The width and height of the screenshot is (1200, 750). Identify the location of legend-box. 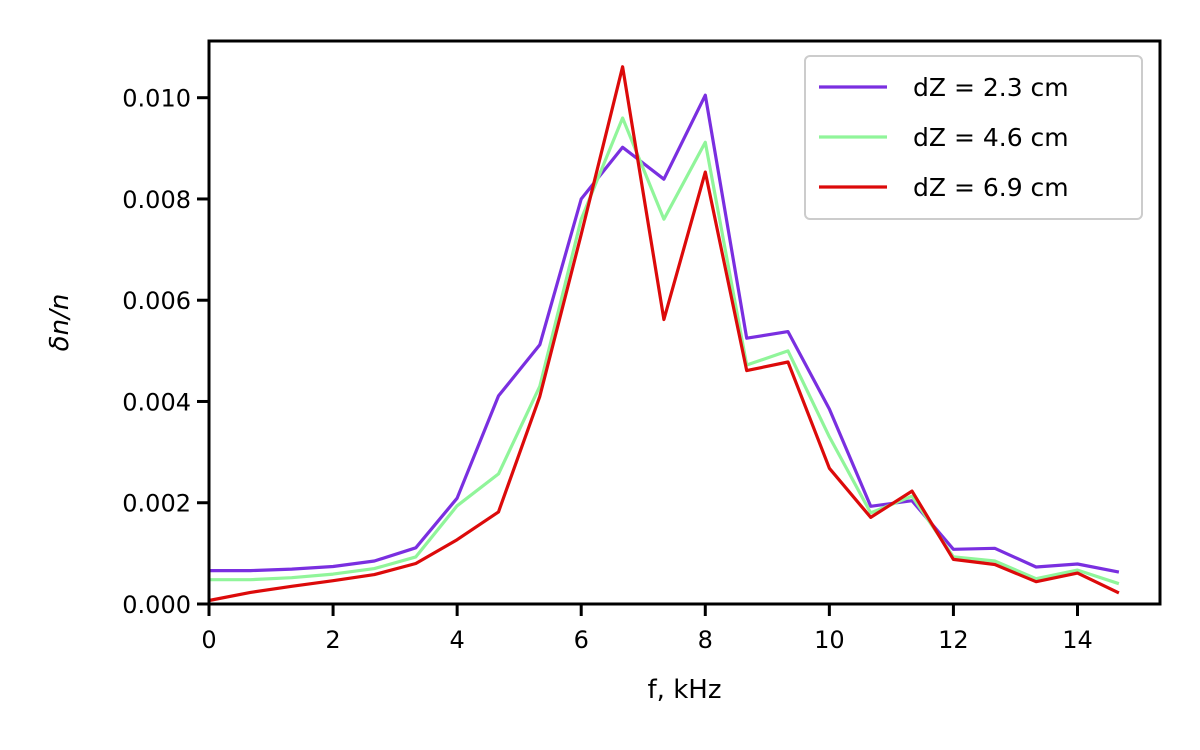
(973, 137).